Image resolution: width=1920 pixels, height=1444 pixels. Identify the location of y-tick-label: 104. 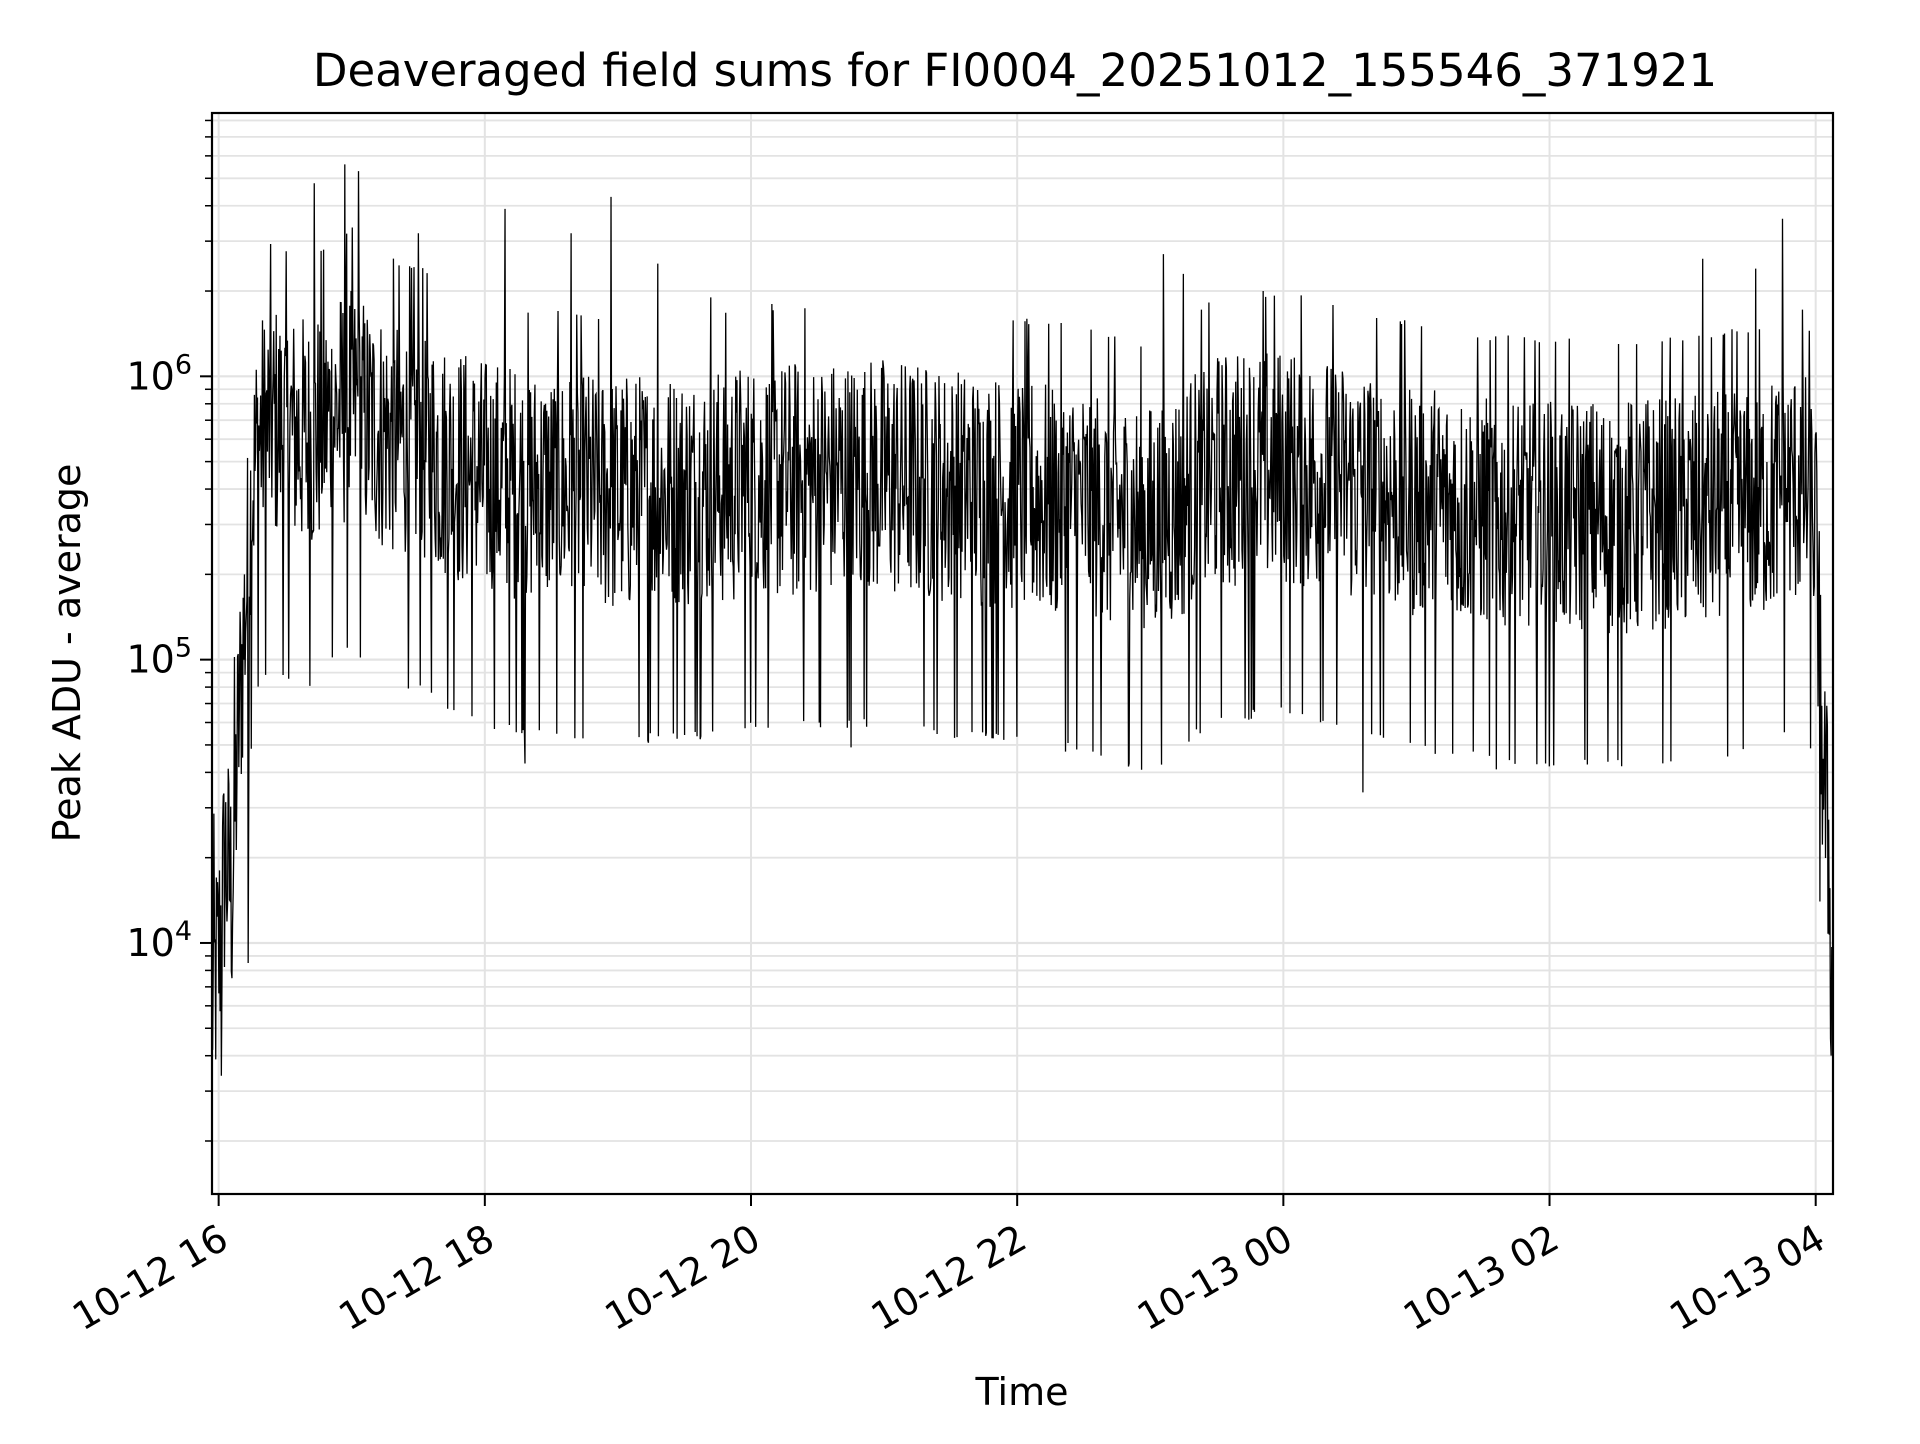
(159, 940).